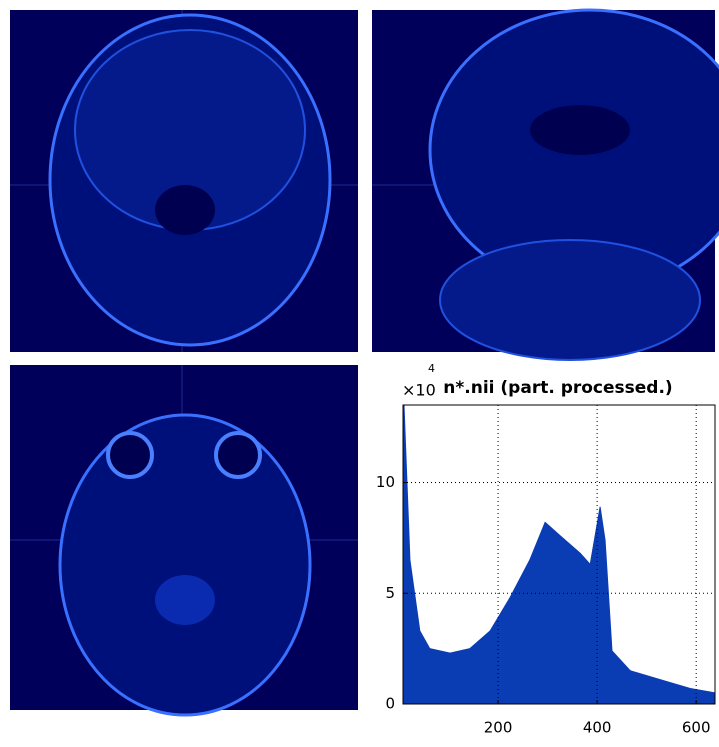 Image resolution: width=719 pixels, height=747 pixels. I want to click on chart-title: n*.nii (part. processed.), so click(557, 388).